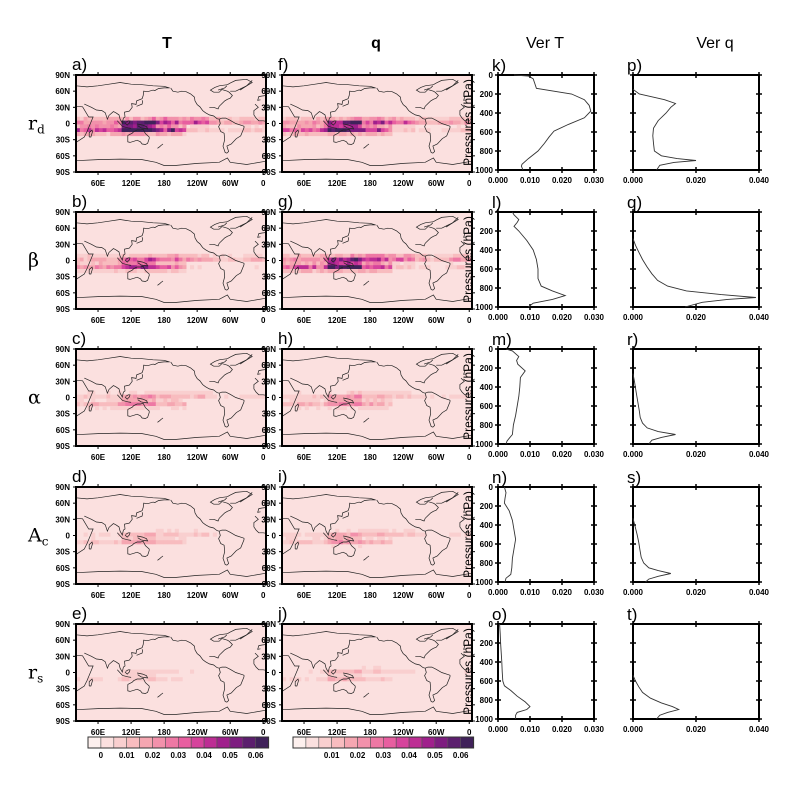 The image size is (799, 789). I want to click on lat-tick-label: 30N, so click(268, 656).